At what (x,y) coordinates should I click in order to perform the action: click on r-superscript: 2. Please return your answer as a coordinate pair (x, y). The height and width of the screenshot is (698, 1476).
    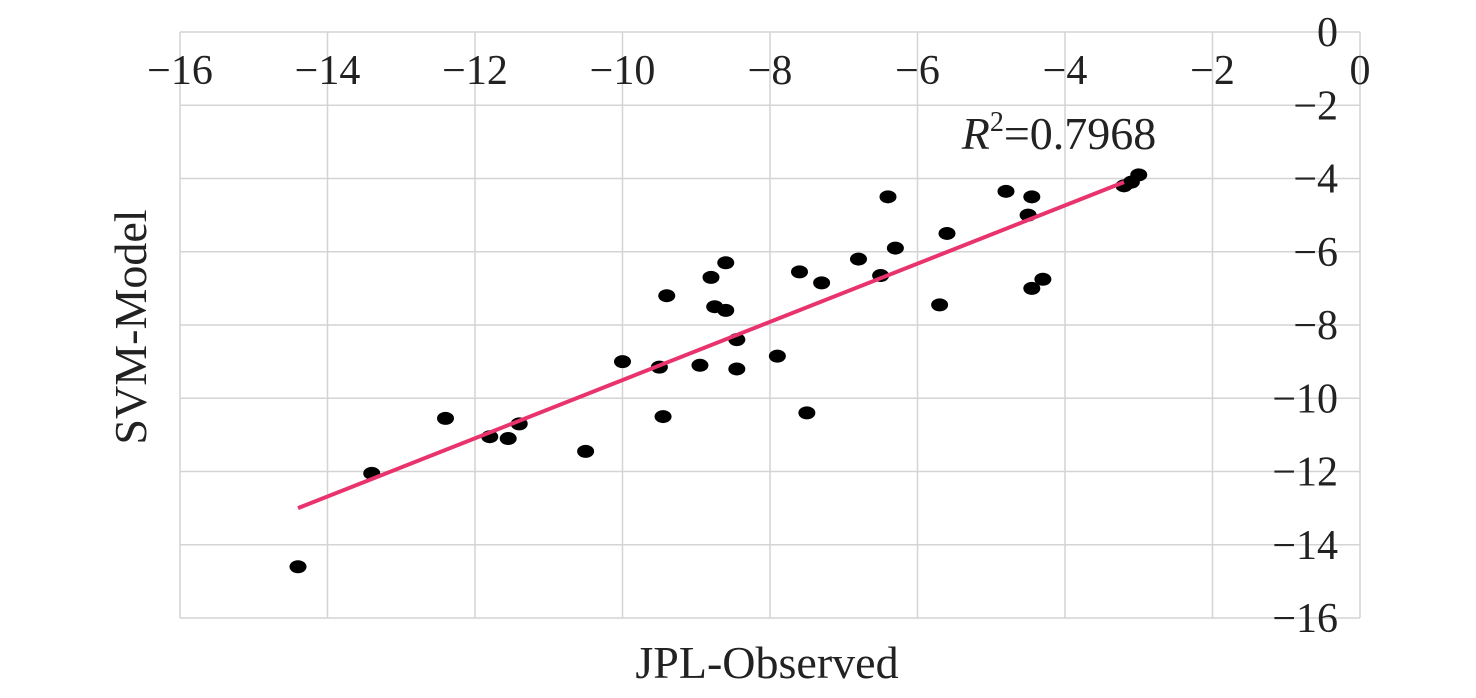
    Looking at the image, I should click on (997, 122).